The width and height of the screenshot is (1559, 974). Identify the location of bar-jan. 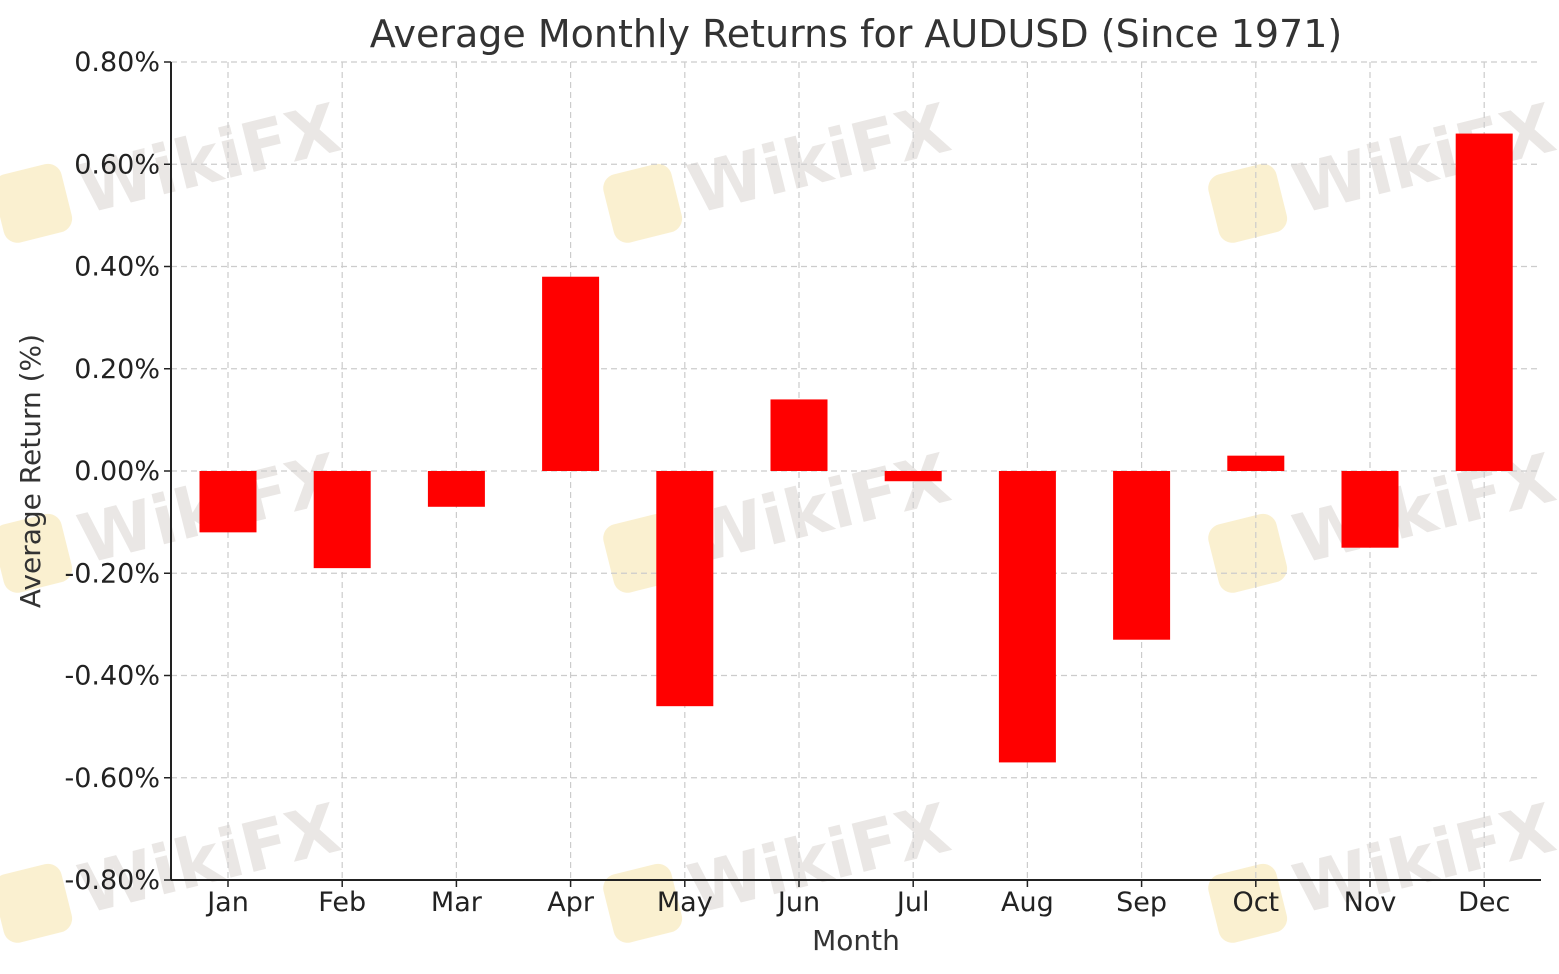
(228, 502).